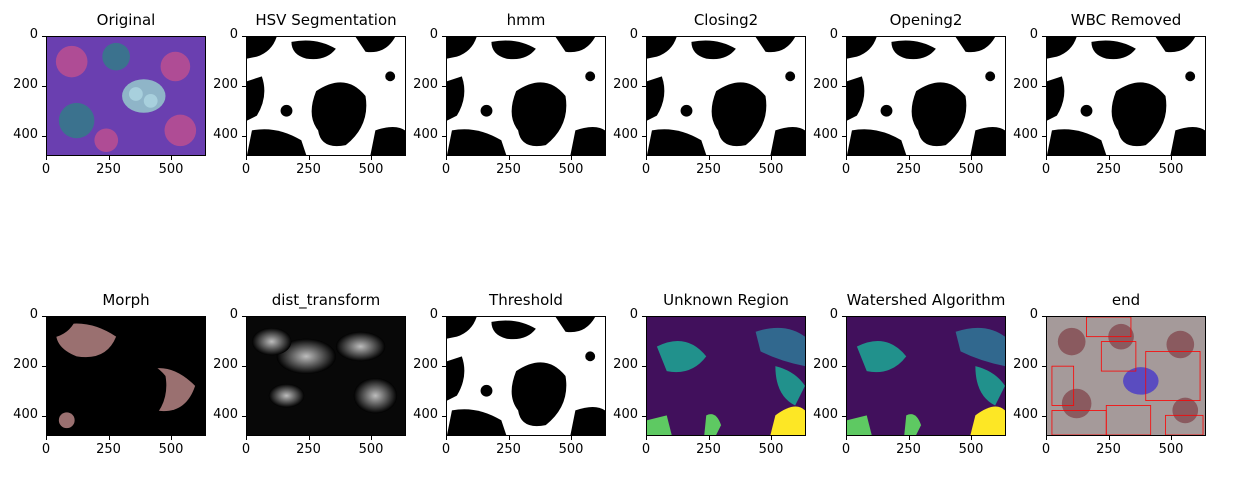  I want to click on subplot-title: Morph, so click(126, 300).